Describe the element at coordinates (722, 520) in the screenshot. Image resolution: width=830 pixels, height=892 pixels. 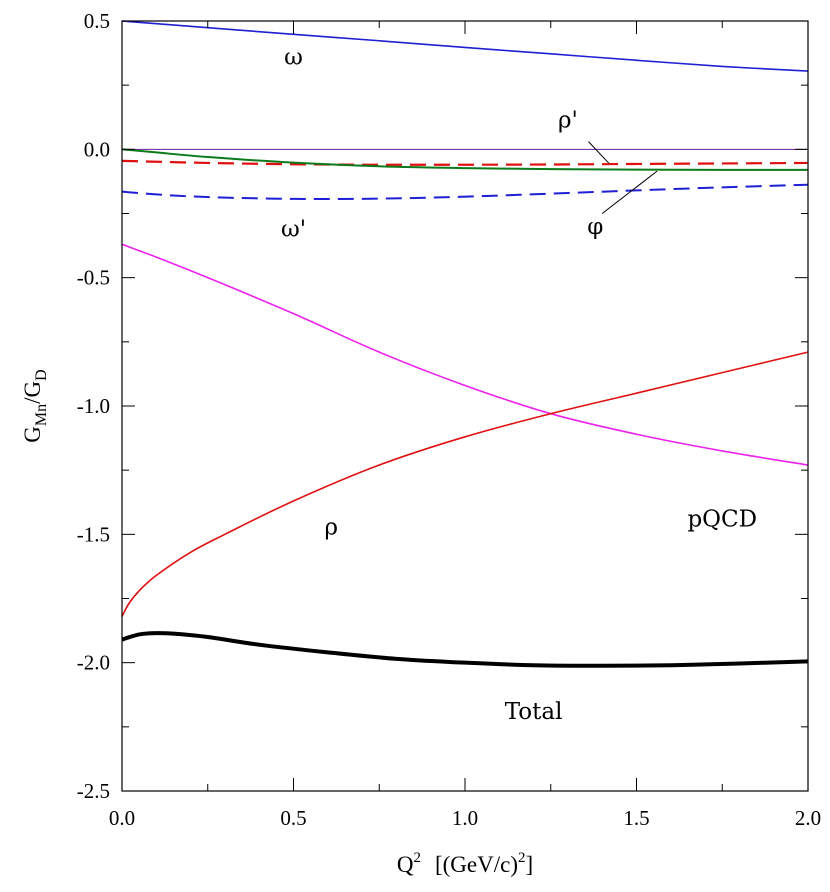
I see `series-label-4: pQCD` at that location.